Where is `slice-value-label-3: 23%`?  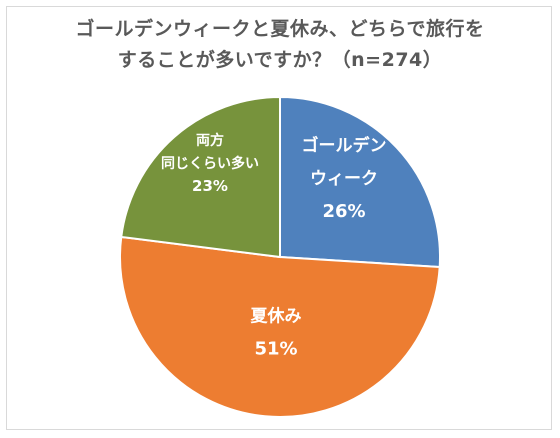 slice-value-label-3: 23% is located at coordinates (210, 186).